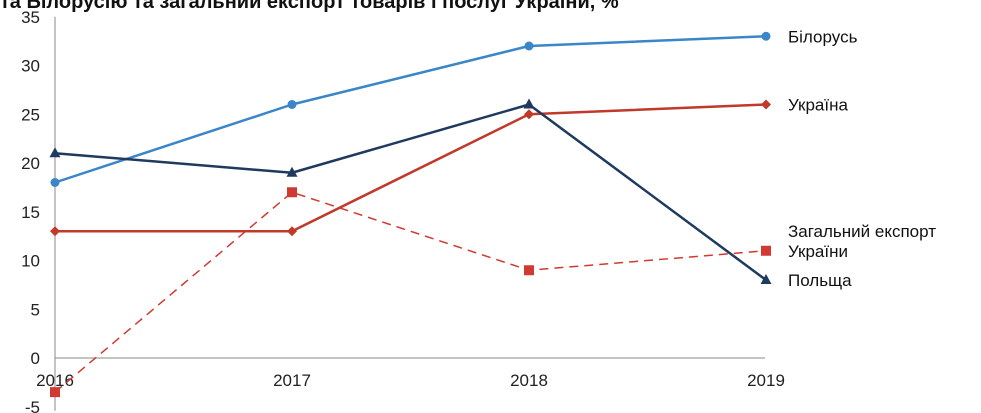 Image resolution: width=981 pixels, height=413 pixels. What do you see at coordinates (862, 241) in the screenshot?
I see `series-label: Загальний експорт України` at bounding box center [862, 241].